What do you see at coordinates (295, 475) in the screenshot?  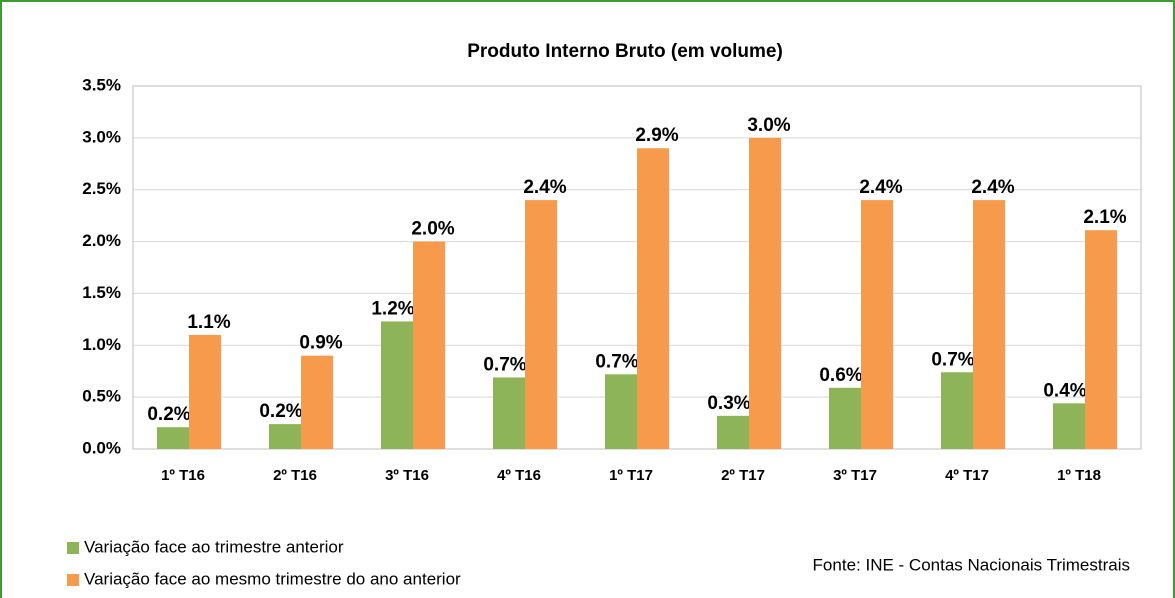 I see `x-tick-label: 2º T16` at bounding box center [295, 475].